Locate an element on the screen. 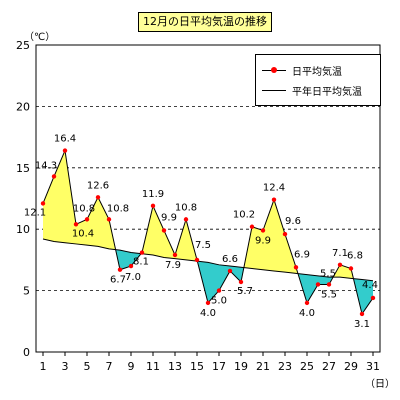 The width and height of the screenshot is (400, 400). data-label: 5.7 is located at coordinates (245, 291).